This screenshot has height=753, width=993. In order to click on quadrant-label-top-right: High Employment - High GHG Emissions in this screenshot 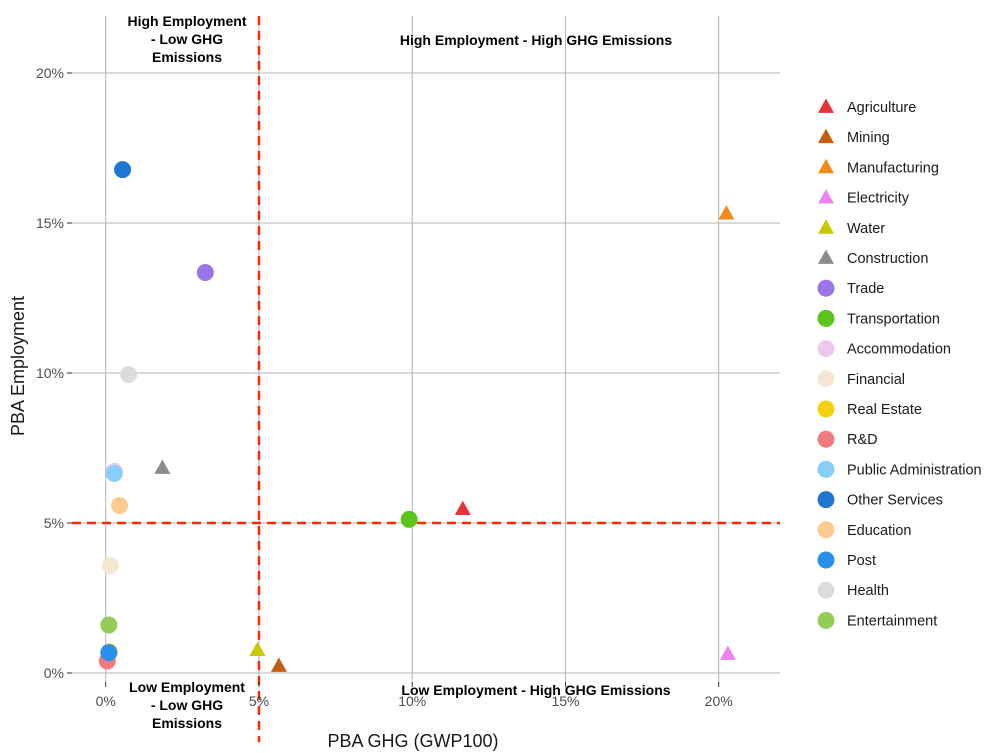, I will do `click(536, 40)`.